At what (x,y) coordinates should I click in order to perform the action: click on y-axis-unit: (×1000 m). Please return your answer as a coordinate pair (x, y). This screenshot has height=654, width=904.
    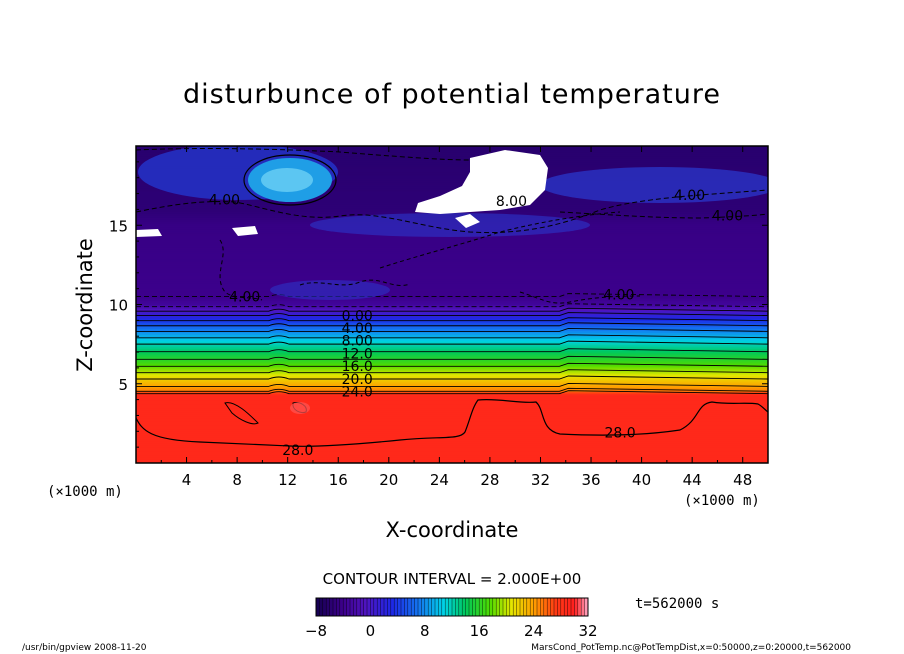
    Looking at the image, I should click on (85, 492).